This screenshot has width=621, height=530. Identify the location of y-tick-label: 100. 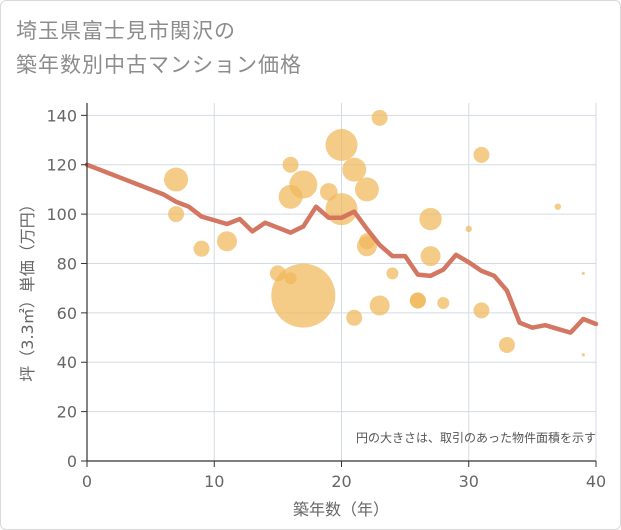
(61, 214).